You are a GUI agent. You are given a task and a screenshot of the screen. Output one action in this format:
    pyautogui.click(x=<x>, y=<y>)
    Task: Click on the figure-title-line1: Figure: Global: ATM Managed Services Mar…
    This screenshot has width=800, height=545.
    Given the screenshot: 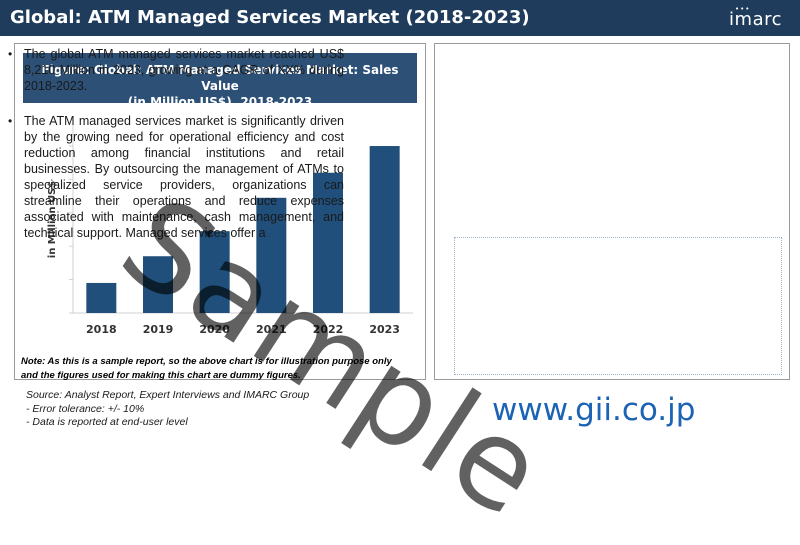 What is the action you would take?
    pyautogui.click(x=220, y=78)
    